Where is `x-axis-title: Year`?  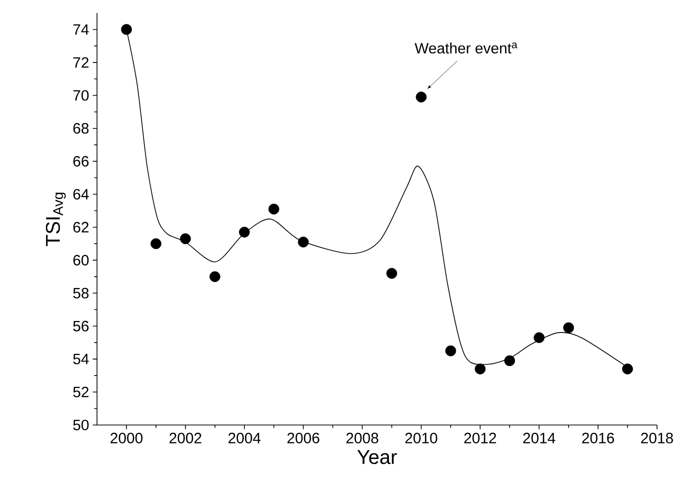
x-axis-title: Year is located at coordinates (377, 457).